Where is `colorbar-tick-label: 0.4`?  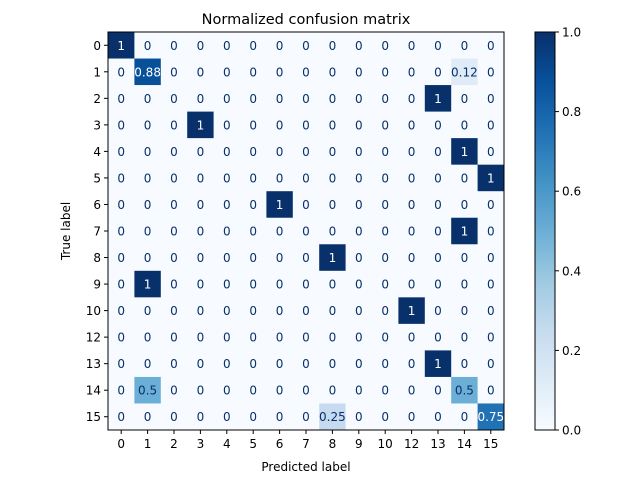
colorbar-tick-label: 0.4 is located at coordinates (571, 271).